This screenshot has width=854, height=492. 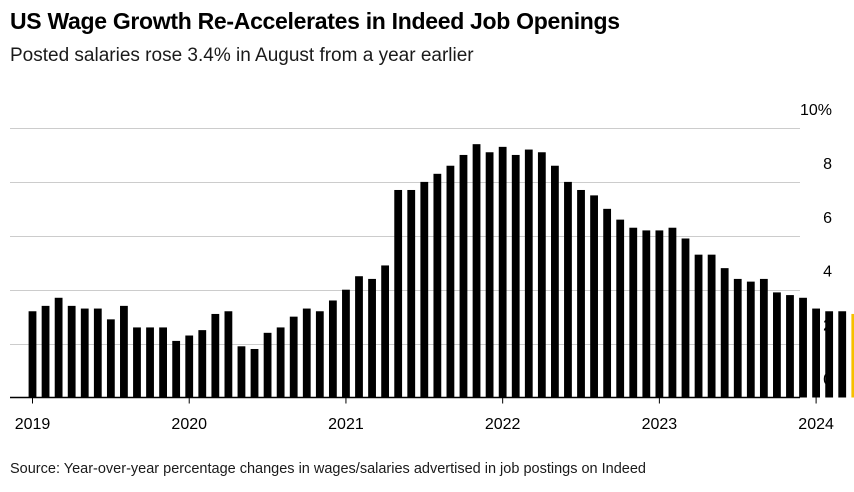 I want to click on y-tick-label: 0, so click(x=827, y=380).